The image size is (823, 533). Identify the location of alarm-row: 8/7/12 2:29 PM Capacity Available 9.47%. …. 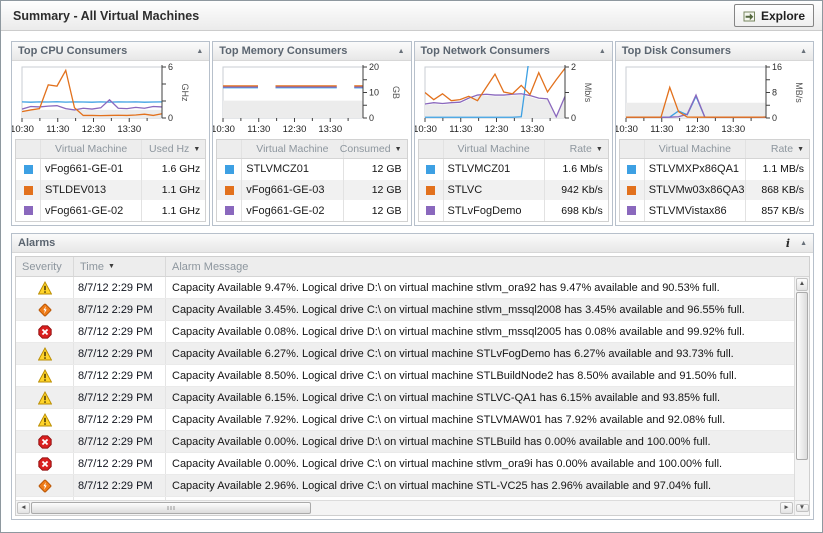
(405, 288).